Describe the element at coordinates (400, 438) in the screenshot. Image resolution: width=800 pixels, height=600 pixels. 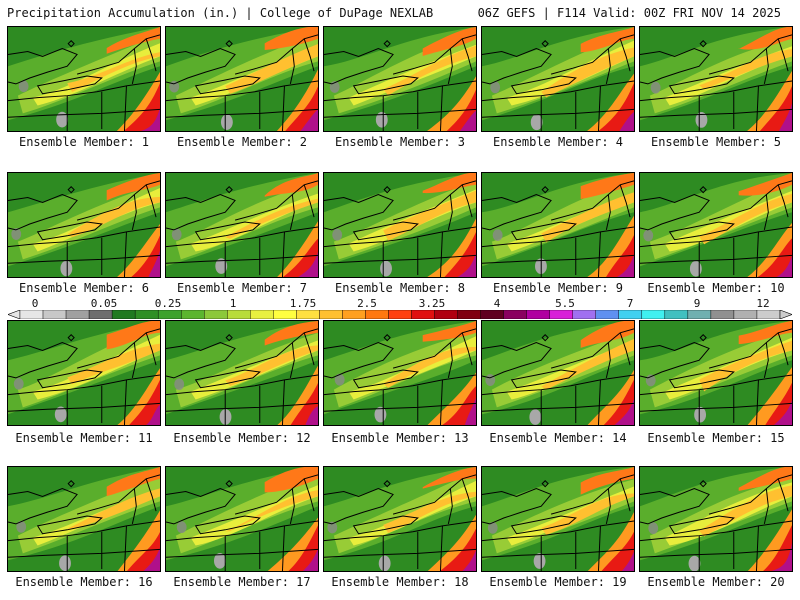
I see `ensemble-member-label: Ensemble Member: 13` at that location.